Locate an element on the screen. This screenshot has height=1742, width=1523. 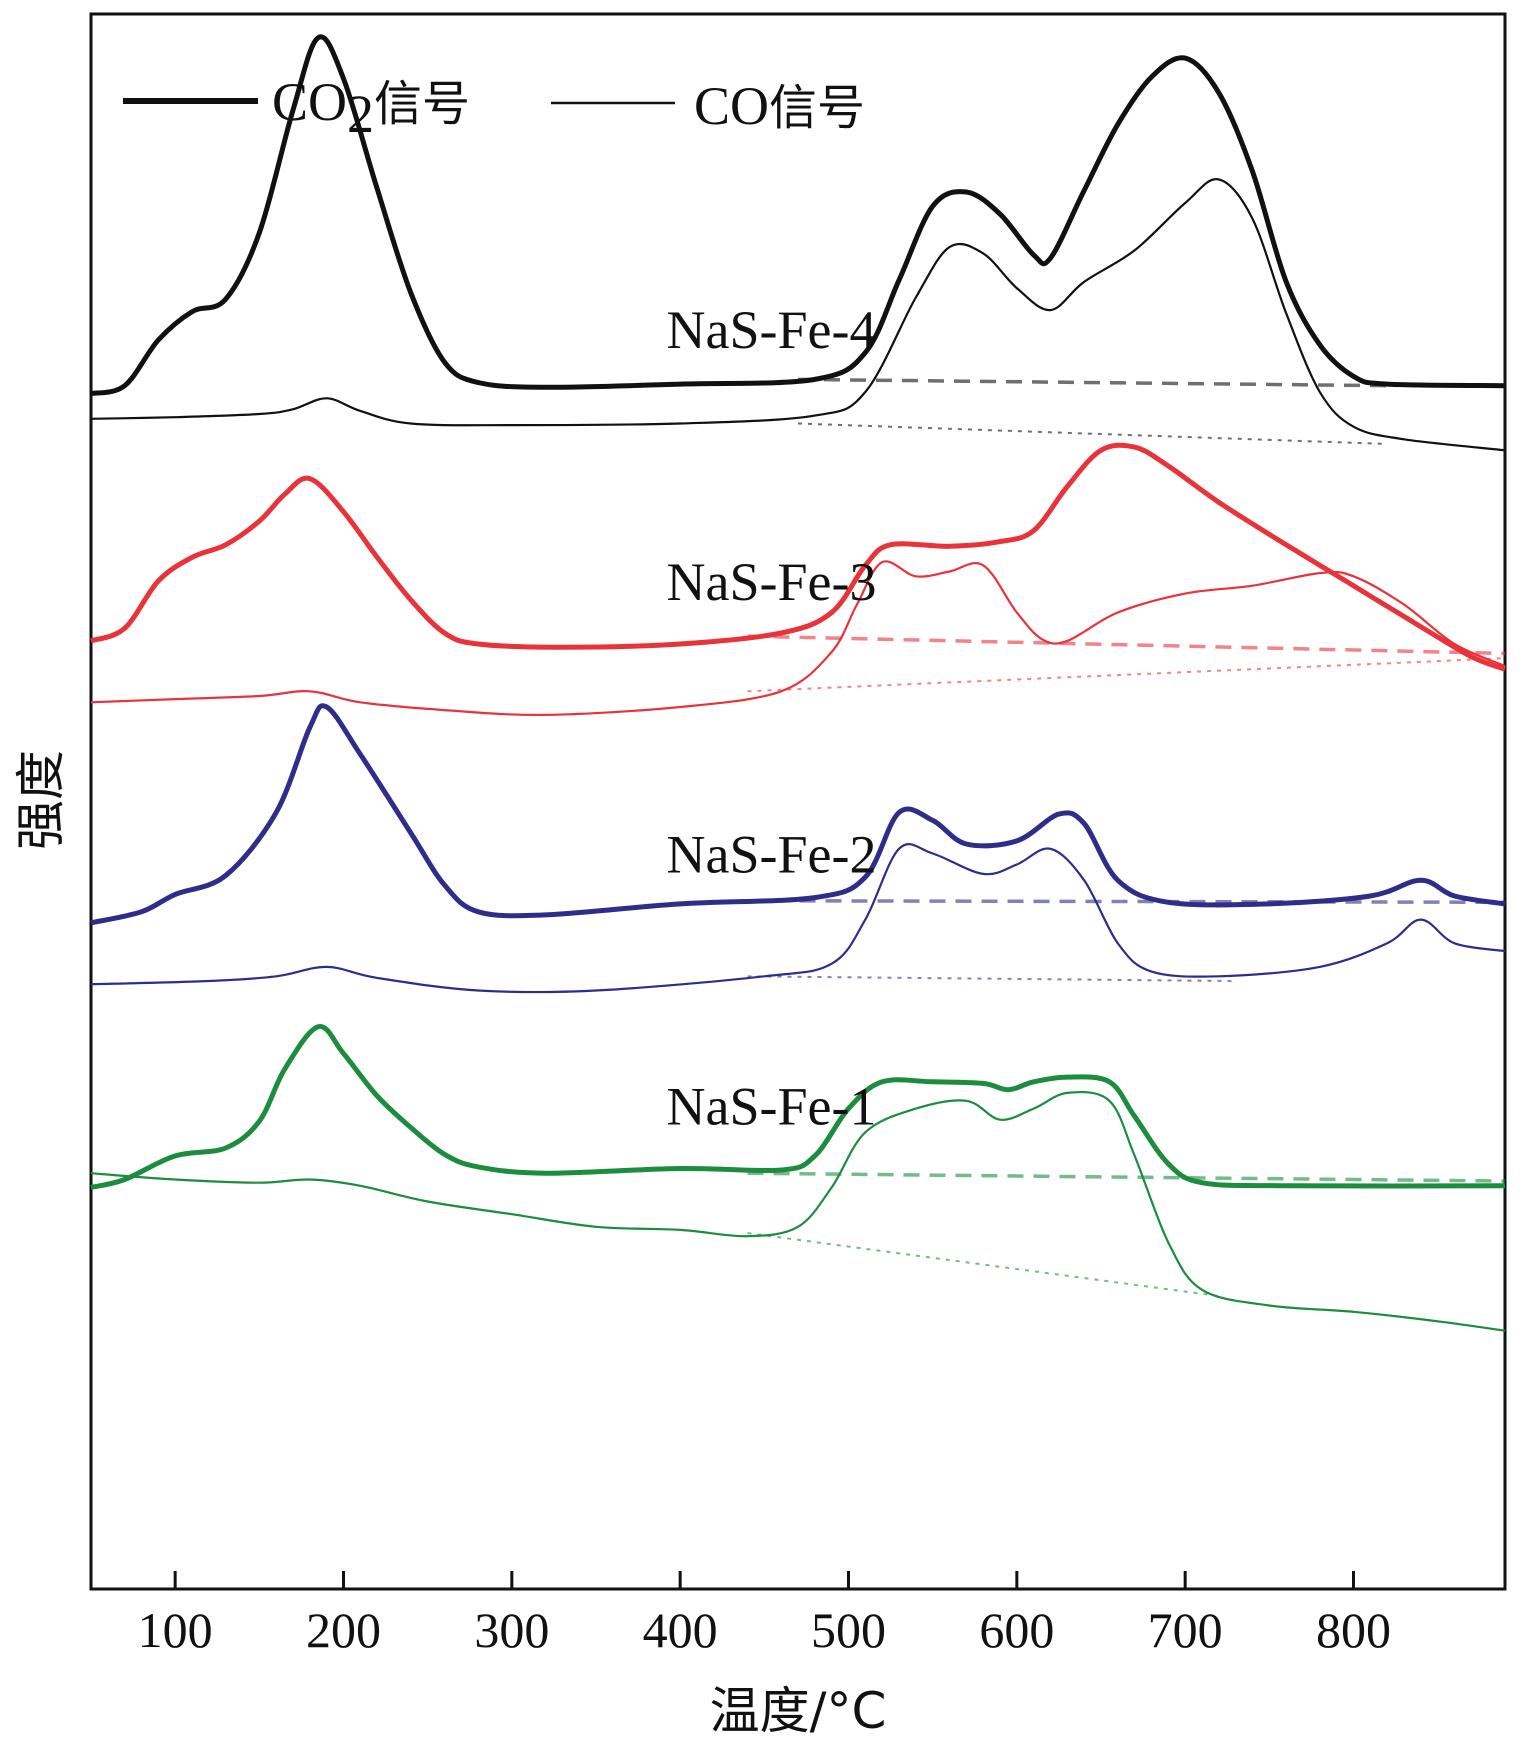
legend-co-label: CO信号 is located at coordinates (779, 106).